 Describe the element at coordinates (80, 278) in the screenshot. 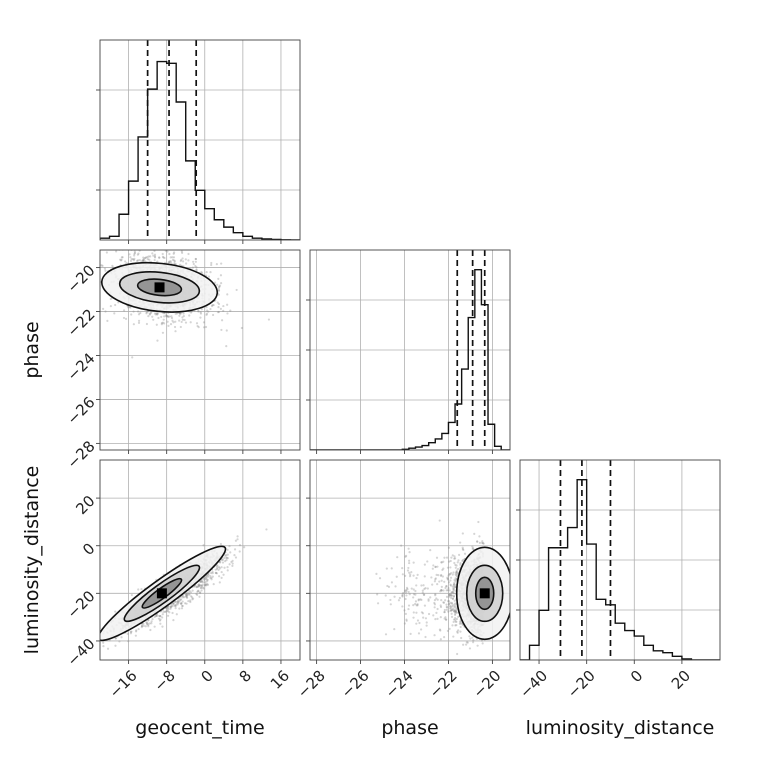

I see `y-tick-label-phase-m20: −20` at that location.